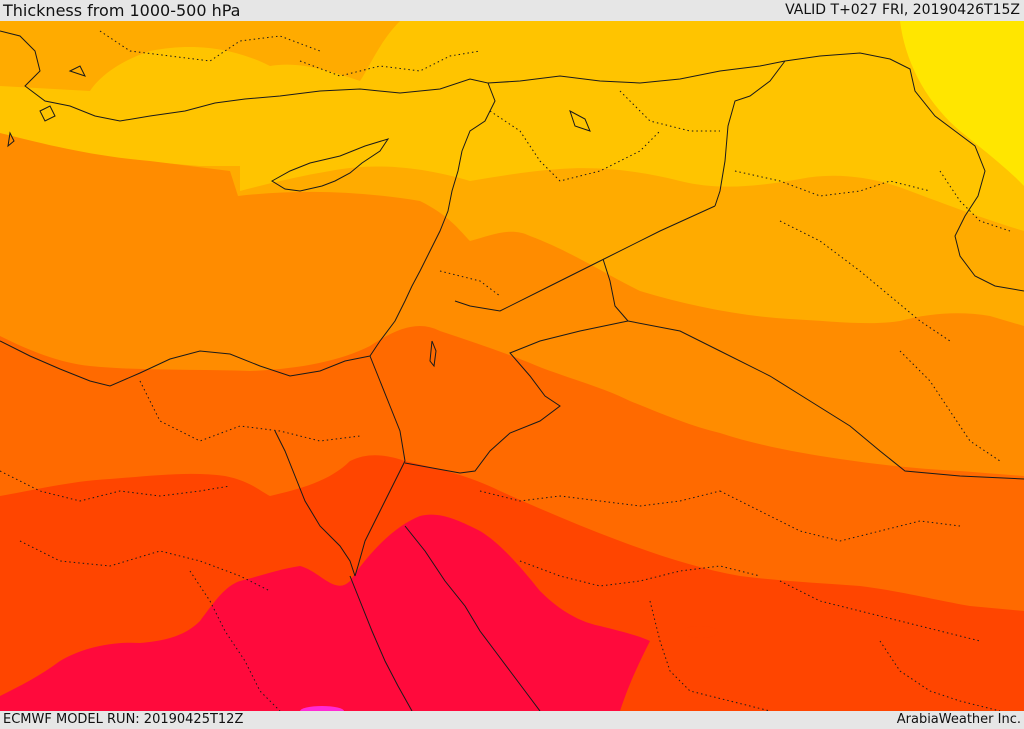  What do you see at coordinates (299, 106) in the screenshot?
I see `aegean-islands` at bounding box center [299, 106].